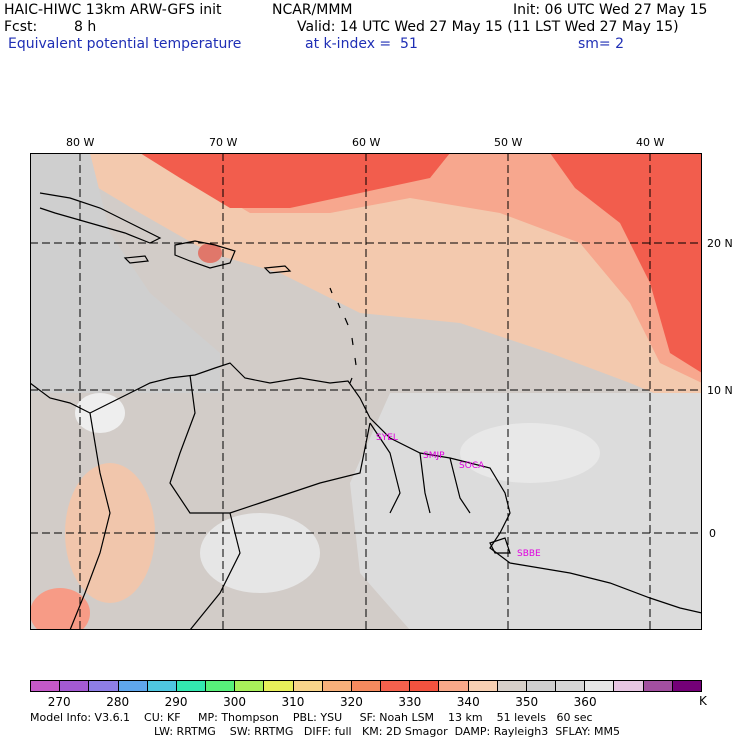 This screenshot has width=740, height=740. Describe the element at coordinates (434, 456) in the screenshot. I see `station-smjp: SMJP` at that location.